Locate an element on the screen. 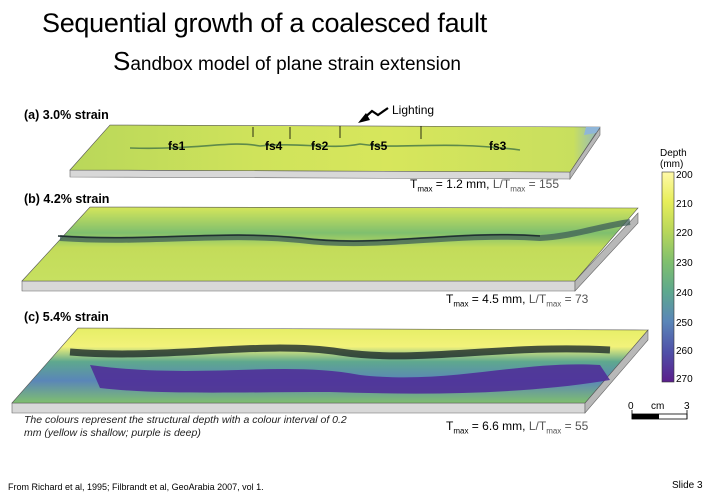 This screenshot has width=720, height=498. panel-a-surface is located at coordinates (335, 148).